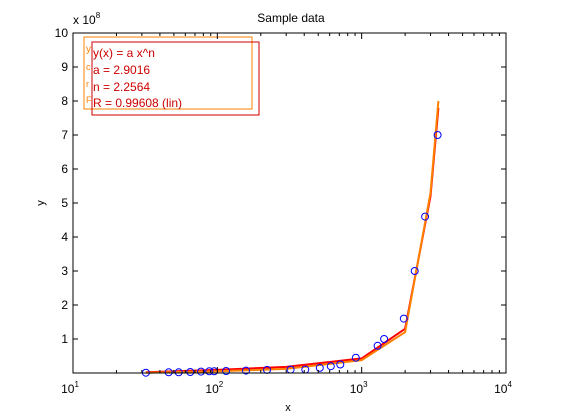  What do you see at coordinates (62, 33) in the screenshot?
I see `y-tick-label: 10` at bounding box center [62, 33].